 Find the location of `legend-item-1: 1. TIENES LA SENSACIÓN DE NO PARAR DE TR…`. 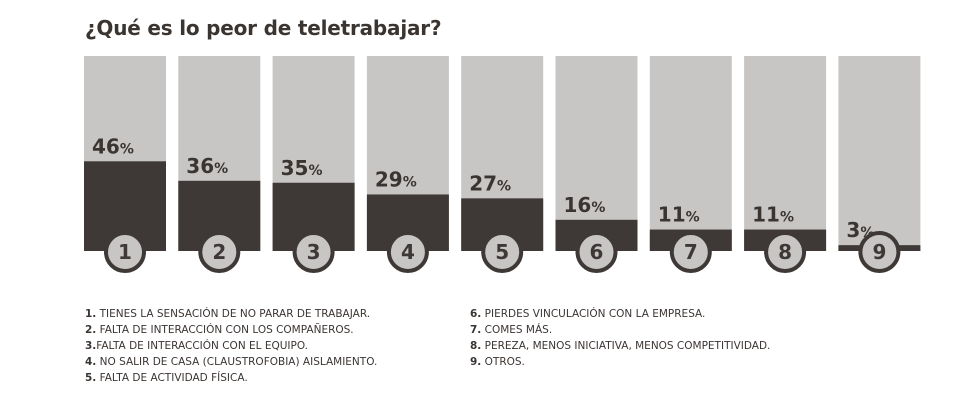

legend-item-1: 1. TIENES LA SENSACIÓN DE NO PARAR DE TR… is located at coordinates (231, 314).